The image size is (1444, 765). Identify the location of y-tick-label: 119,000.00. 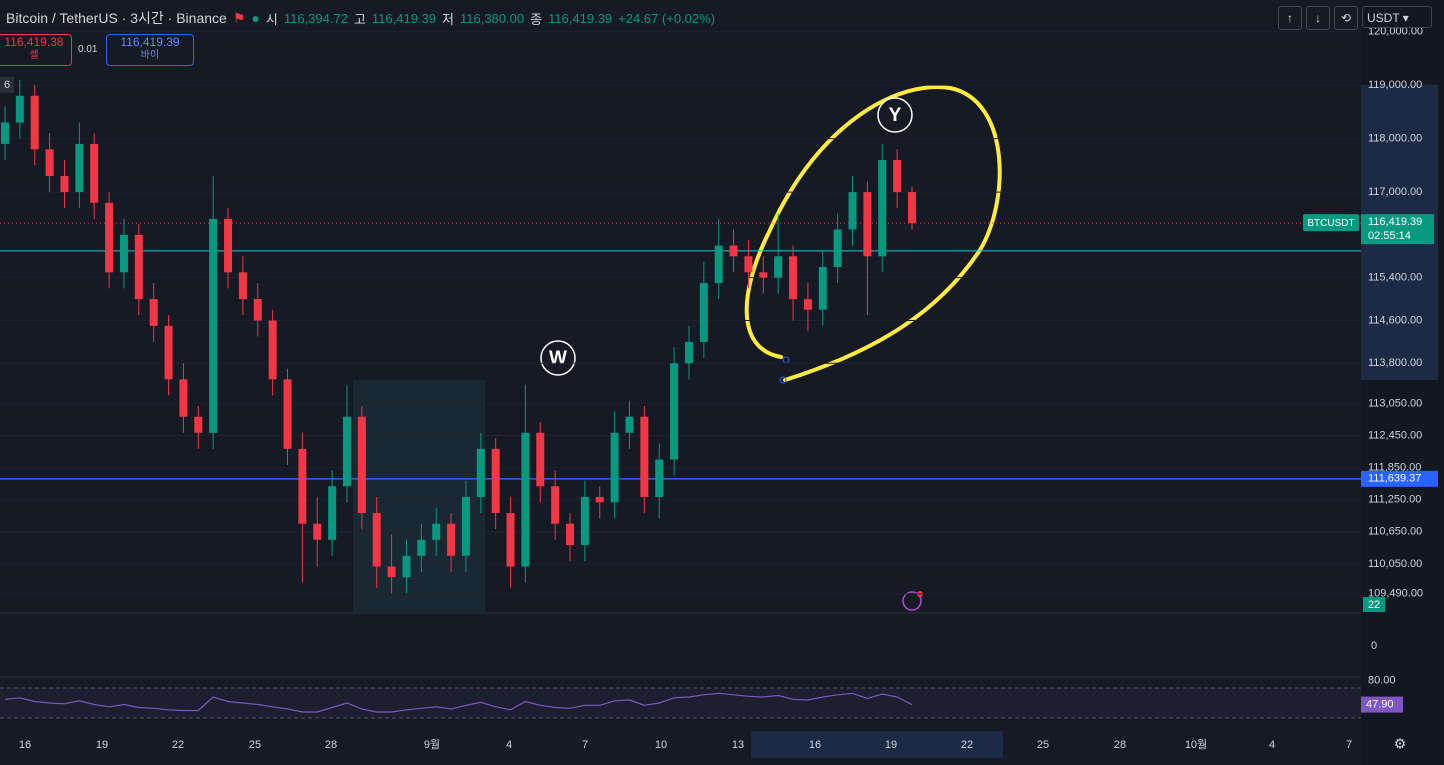
(1395, 85).